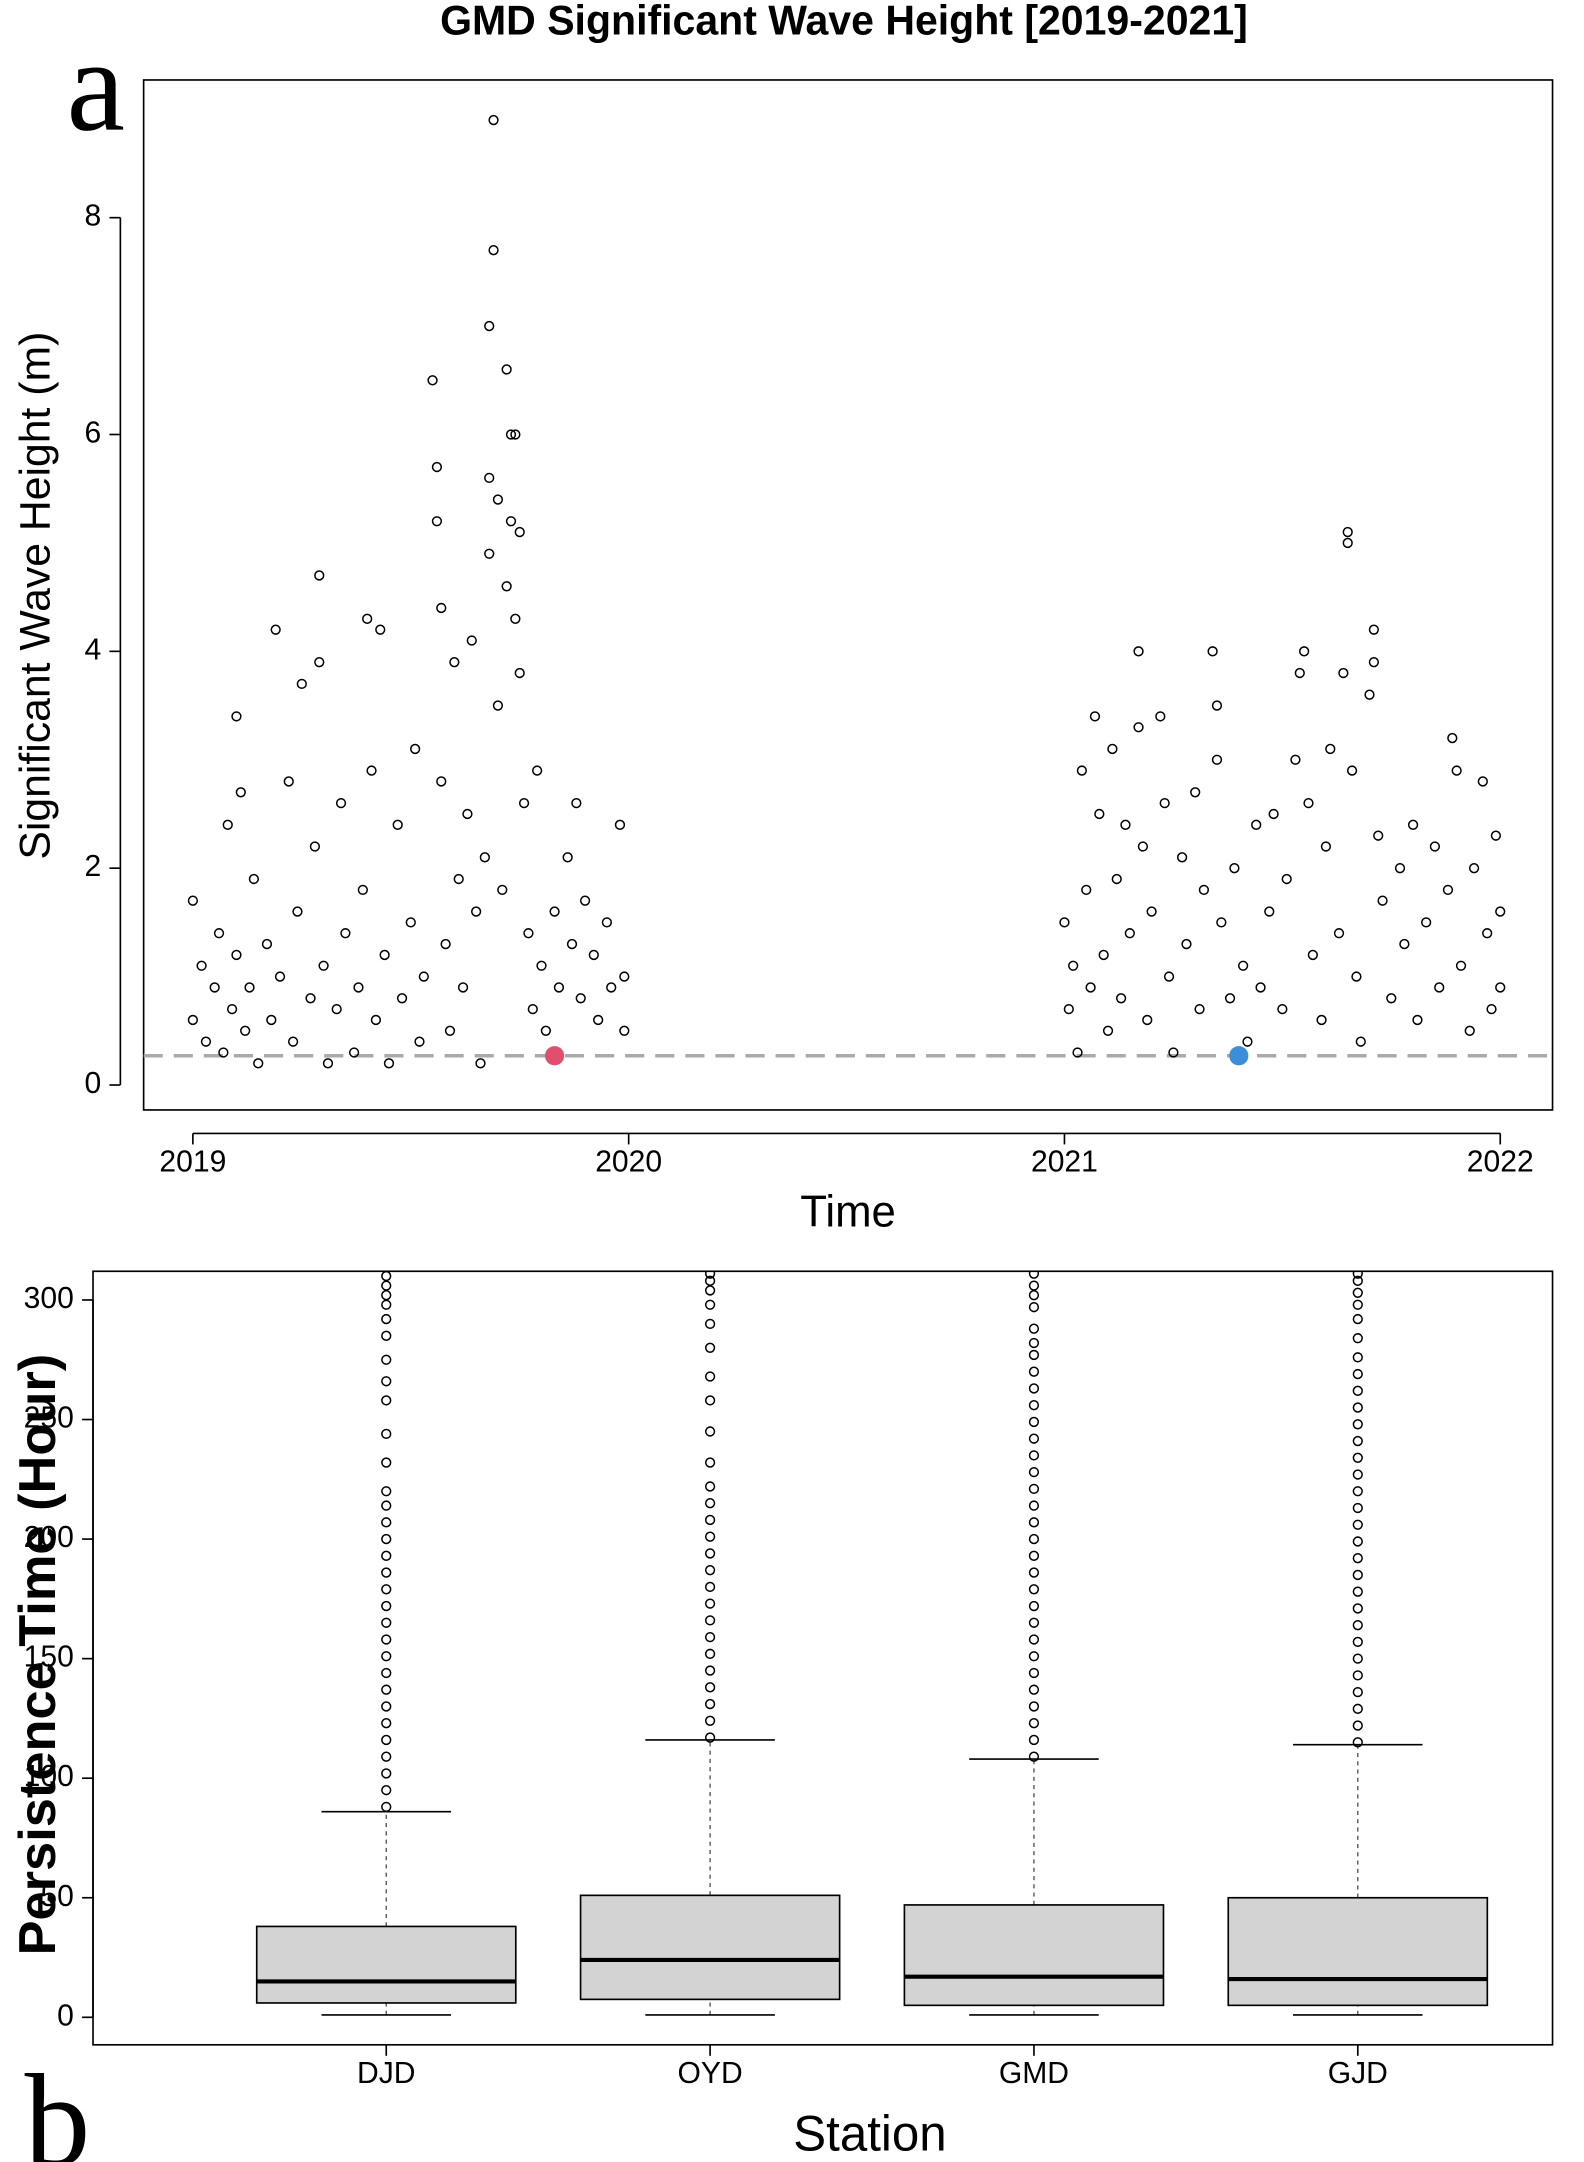 This screenshot has height=2162, width=1584. What do you see at coordinates (386, 1964) in the screenshot?
I see `box` at bounding box center [386, 1964].